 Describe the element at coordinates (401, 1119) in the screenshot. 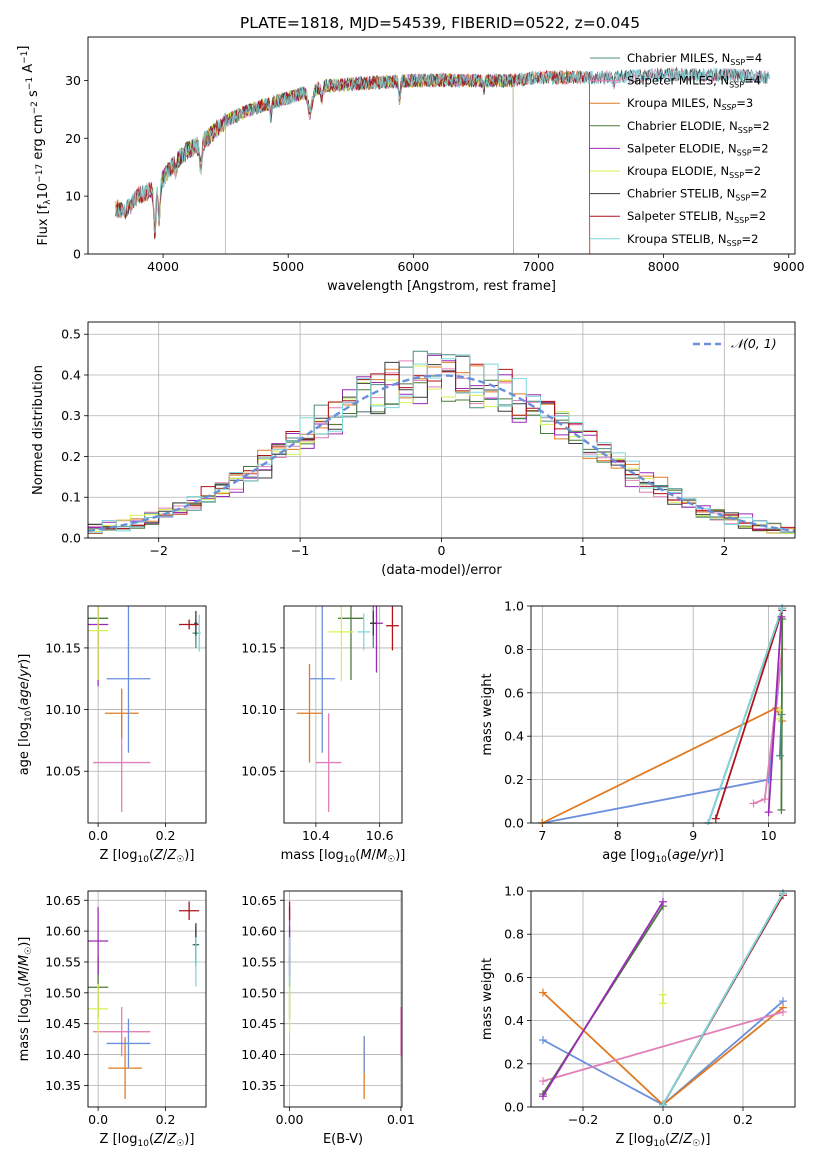

I see `x-tick-label: 0.01` at that location.